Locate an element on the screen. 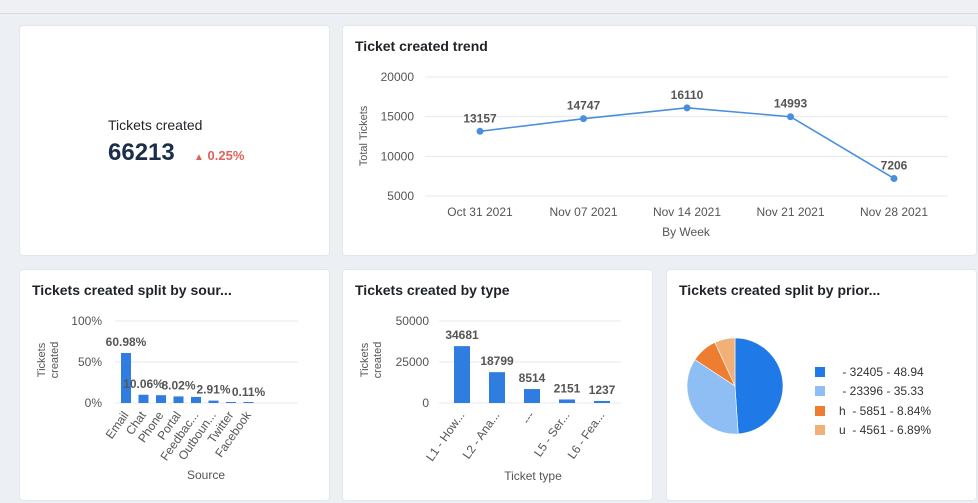 The height and width of the screenshot is (503, 978). legend-item: h - 5851 - 8.84% is located at coordinates (873, 411).